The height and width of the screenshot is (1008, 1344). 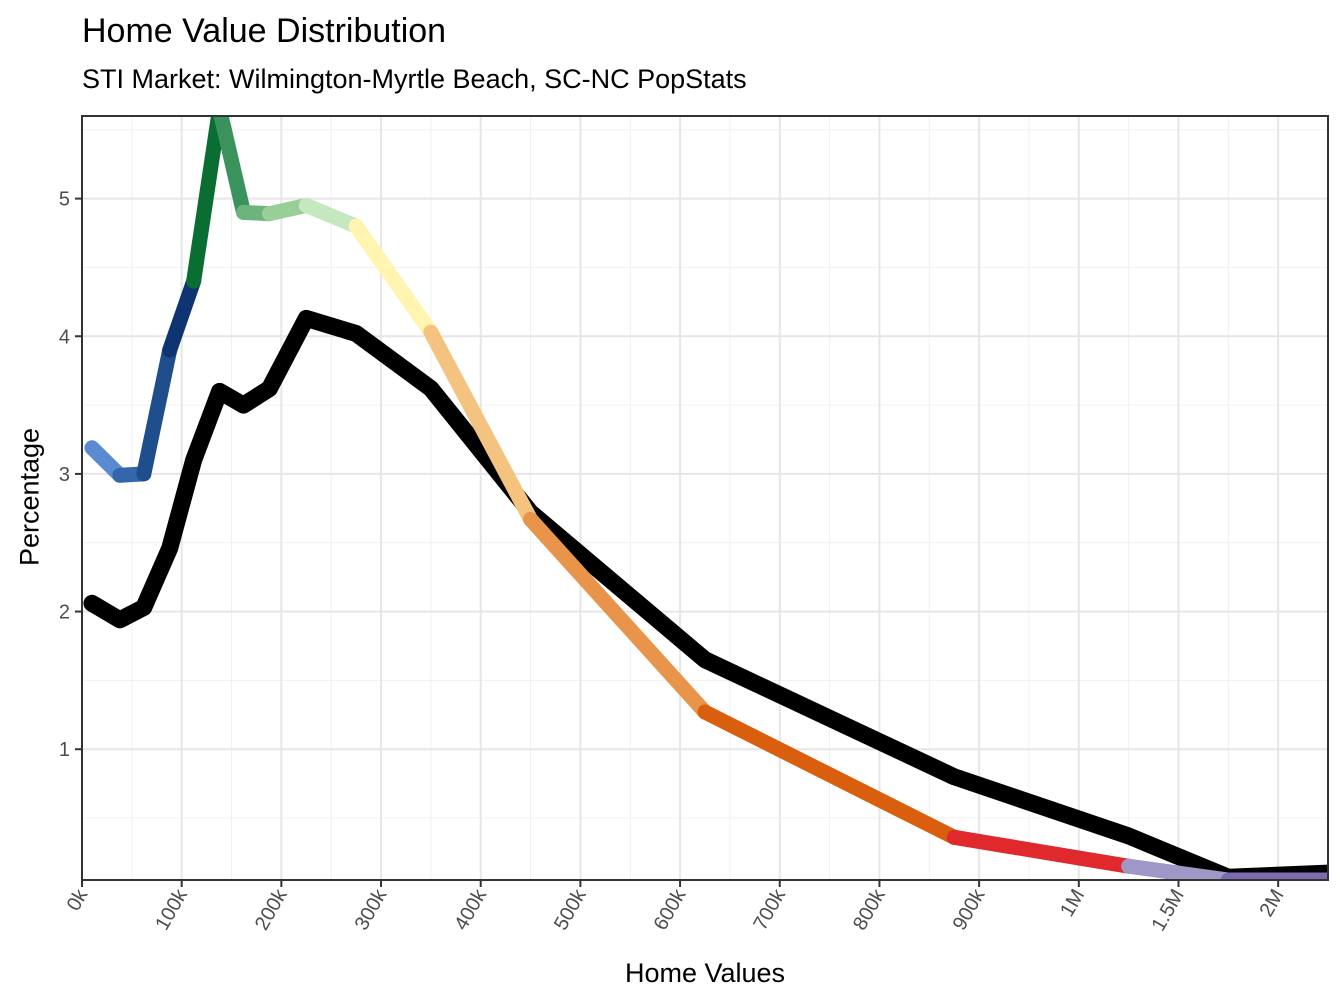 I want to click on x-tick-label: 200k, so click(x=271, y=909).